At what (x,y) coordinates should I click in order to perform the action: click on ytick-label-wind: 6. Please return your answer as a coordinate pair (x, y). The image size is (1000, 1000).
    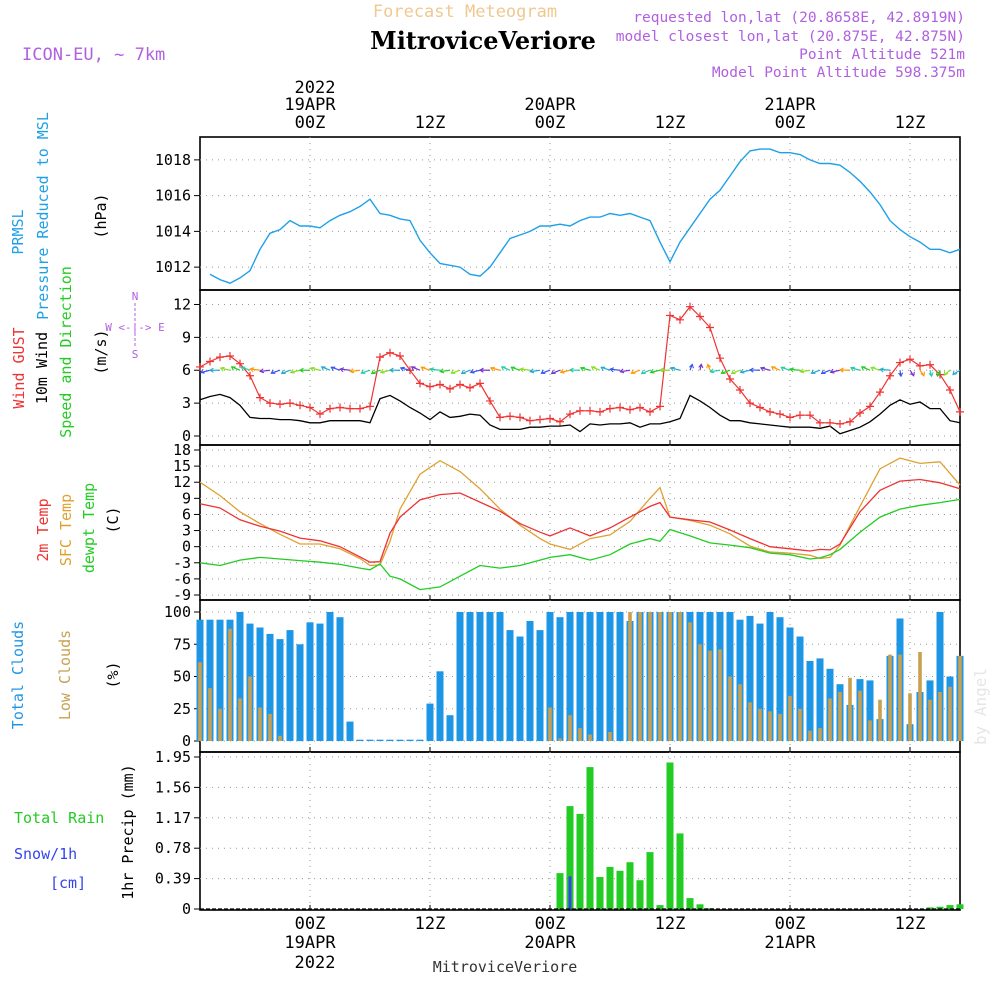
    Looking at the image, I should click on (186, 370).